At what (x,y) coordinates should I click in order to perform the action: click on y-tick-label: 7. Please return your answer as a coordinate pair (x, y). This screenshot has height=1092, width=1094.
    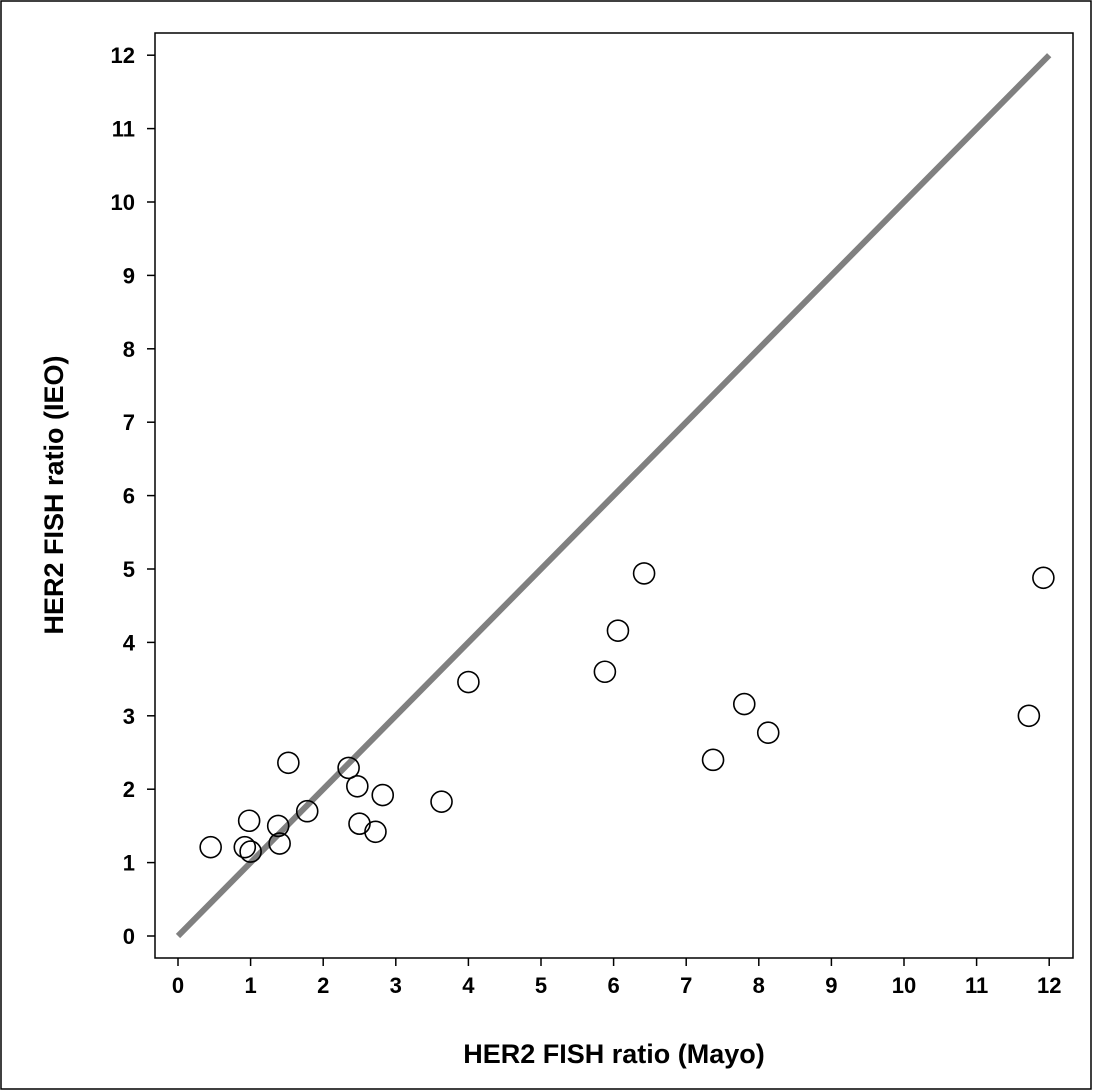
    Looking at the image, I should click on (129, 422).